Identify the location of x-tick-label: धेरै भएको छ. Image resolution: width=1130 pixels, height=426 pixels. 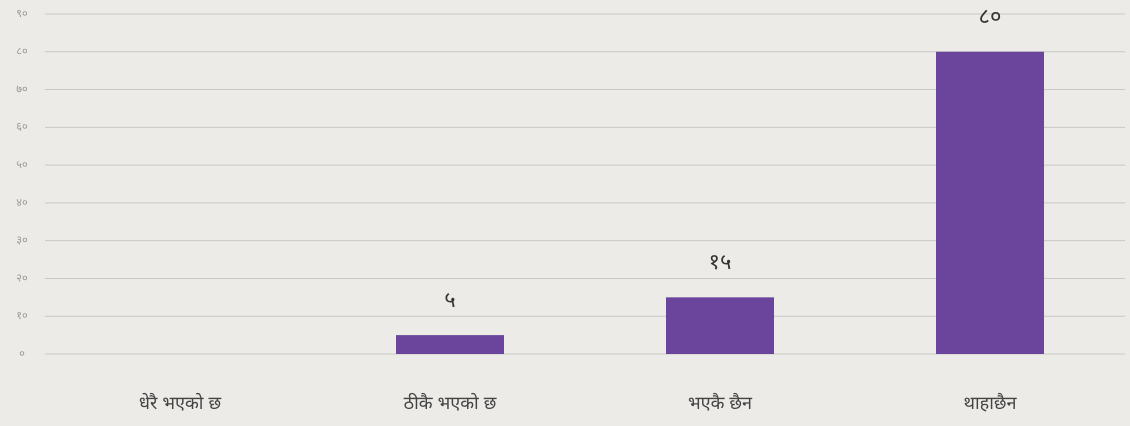
(180, 402).